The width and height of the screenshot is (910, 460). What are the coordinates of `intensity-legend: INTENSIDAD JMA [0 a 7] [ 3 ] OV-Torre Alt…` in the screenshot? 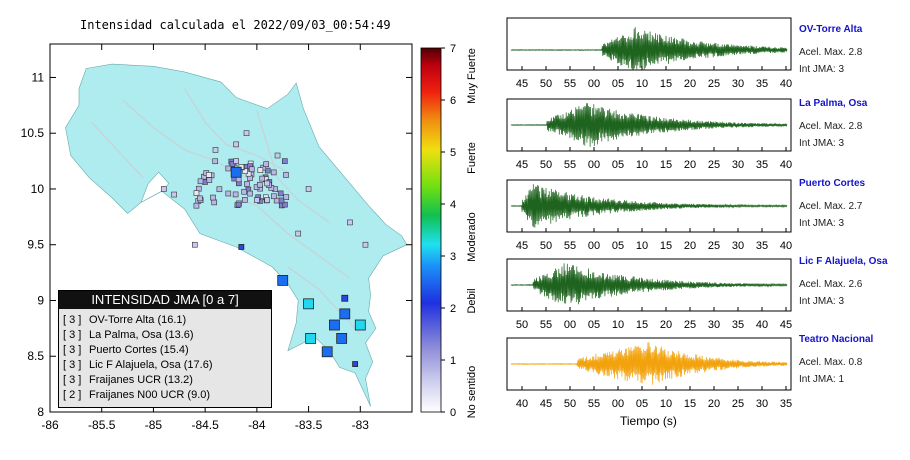 It's located at (165, 349).